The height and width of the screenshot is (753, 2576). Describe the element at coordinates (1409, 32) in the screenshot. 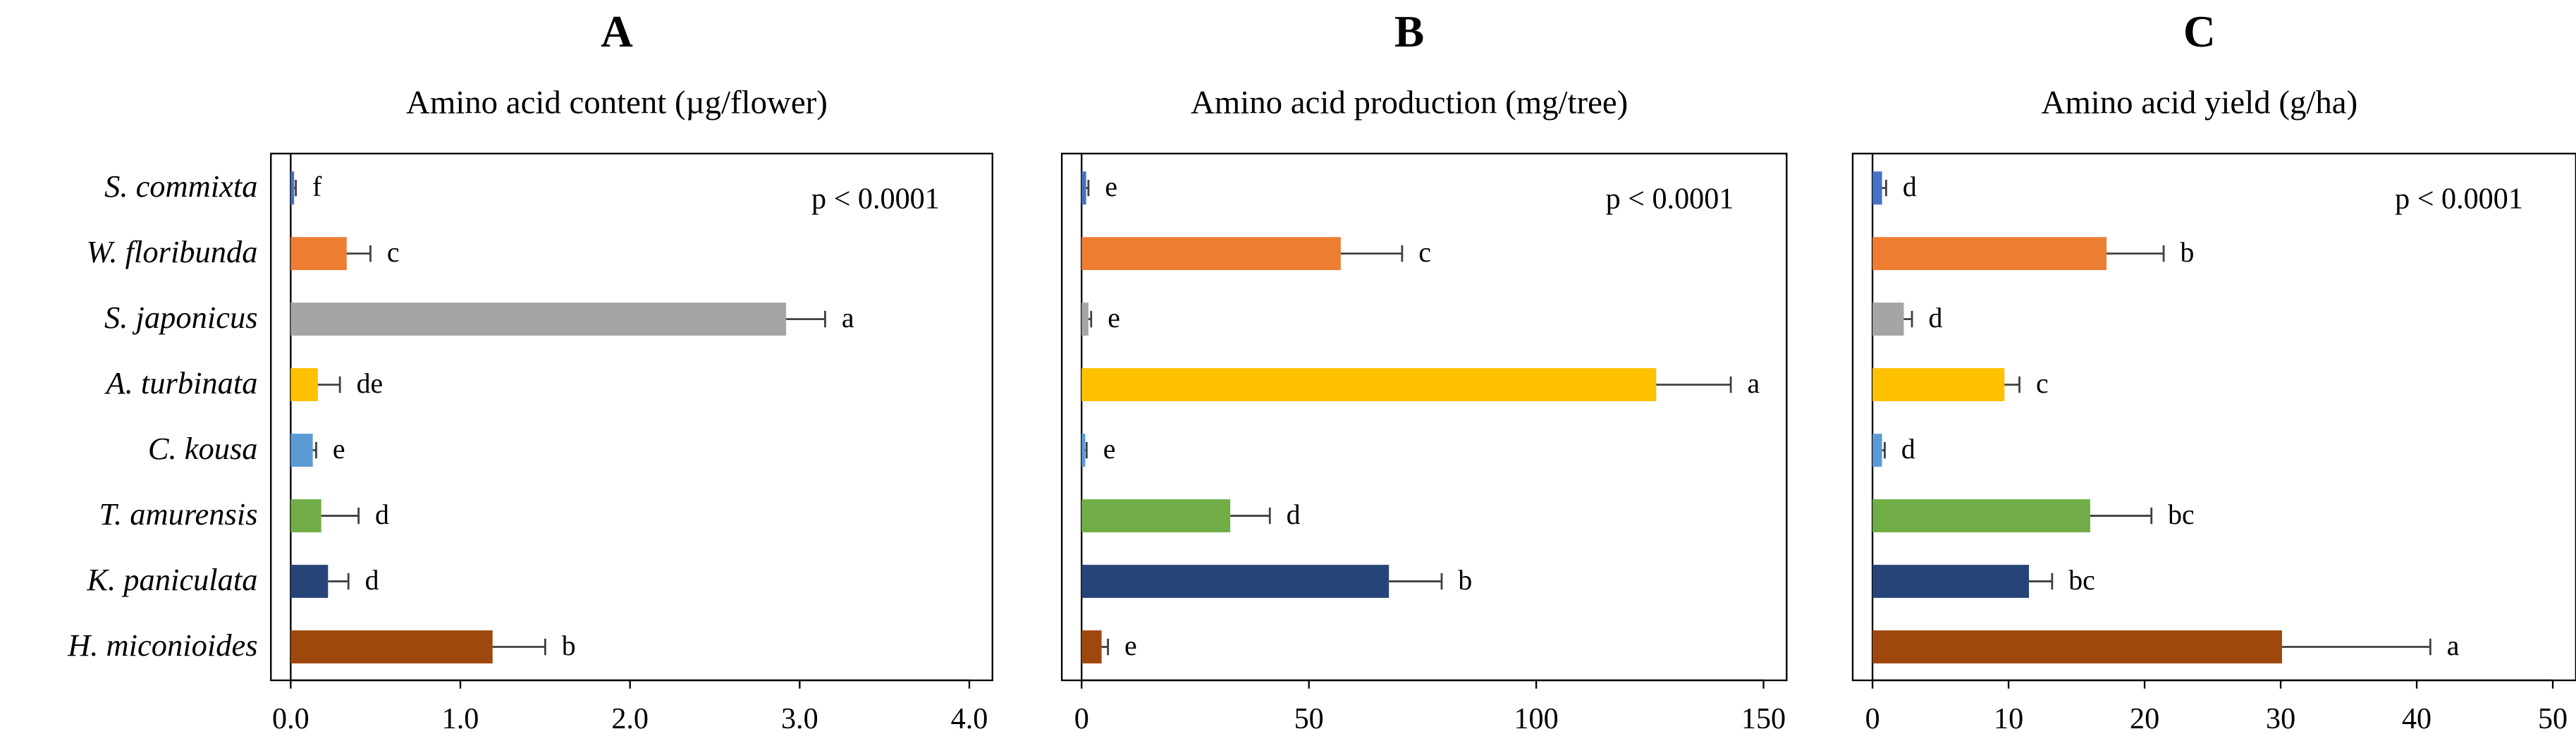

I see `panel-title: B` at that location.